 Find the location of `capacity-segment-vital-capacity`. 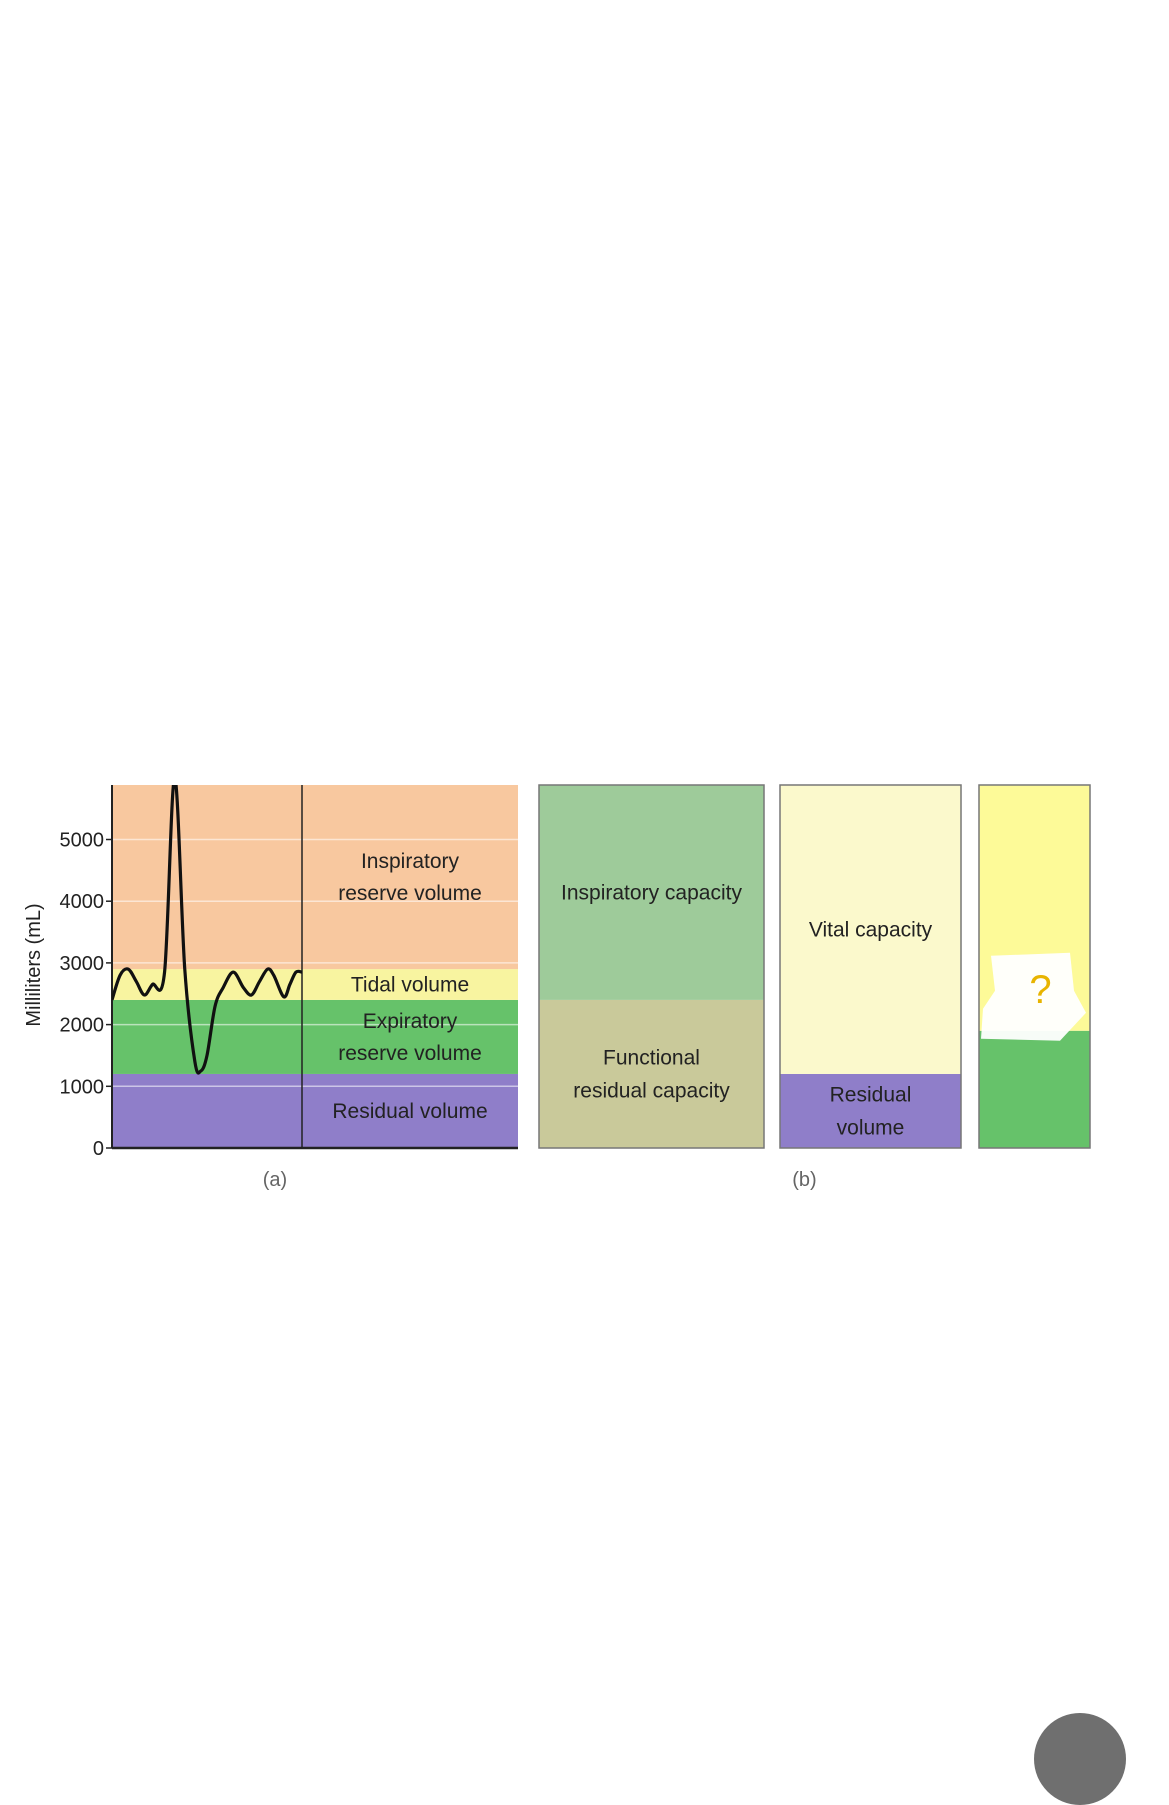

capacity-segment-vital-capacity is located at coordinates (870, 929).